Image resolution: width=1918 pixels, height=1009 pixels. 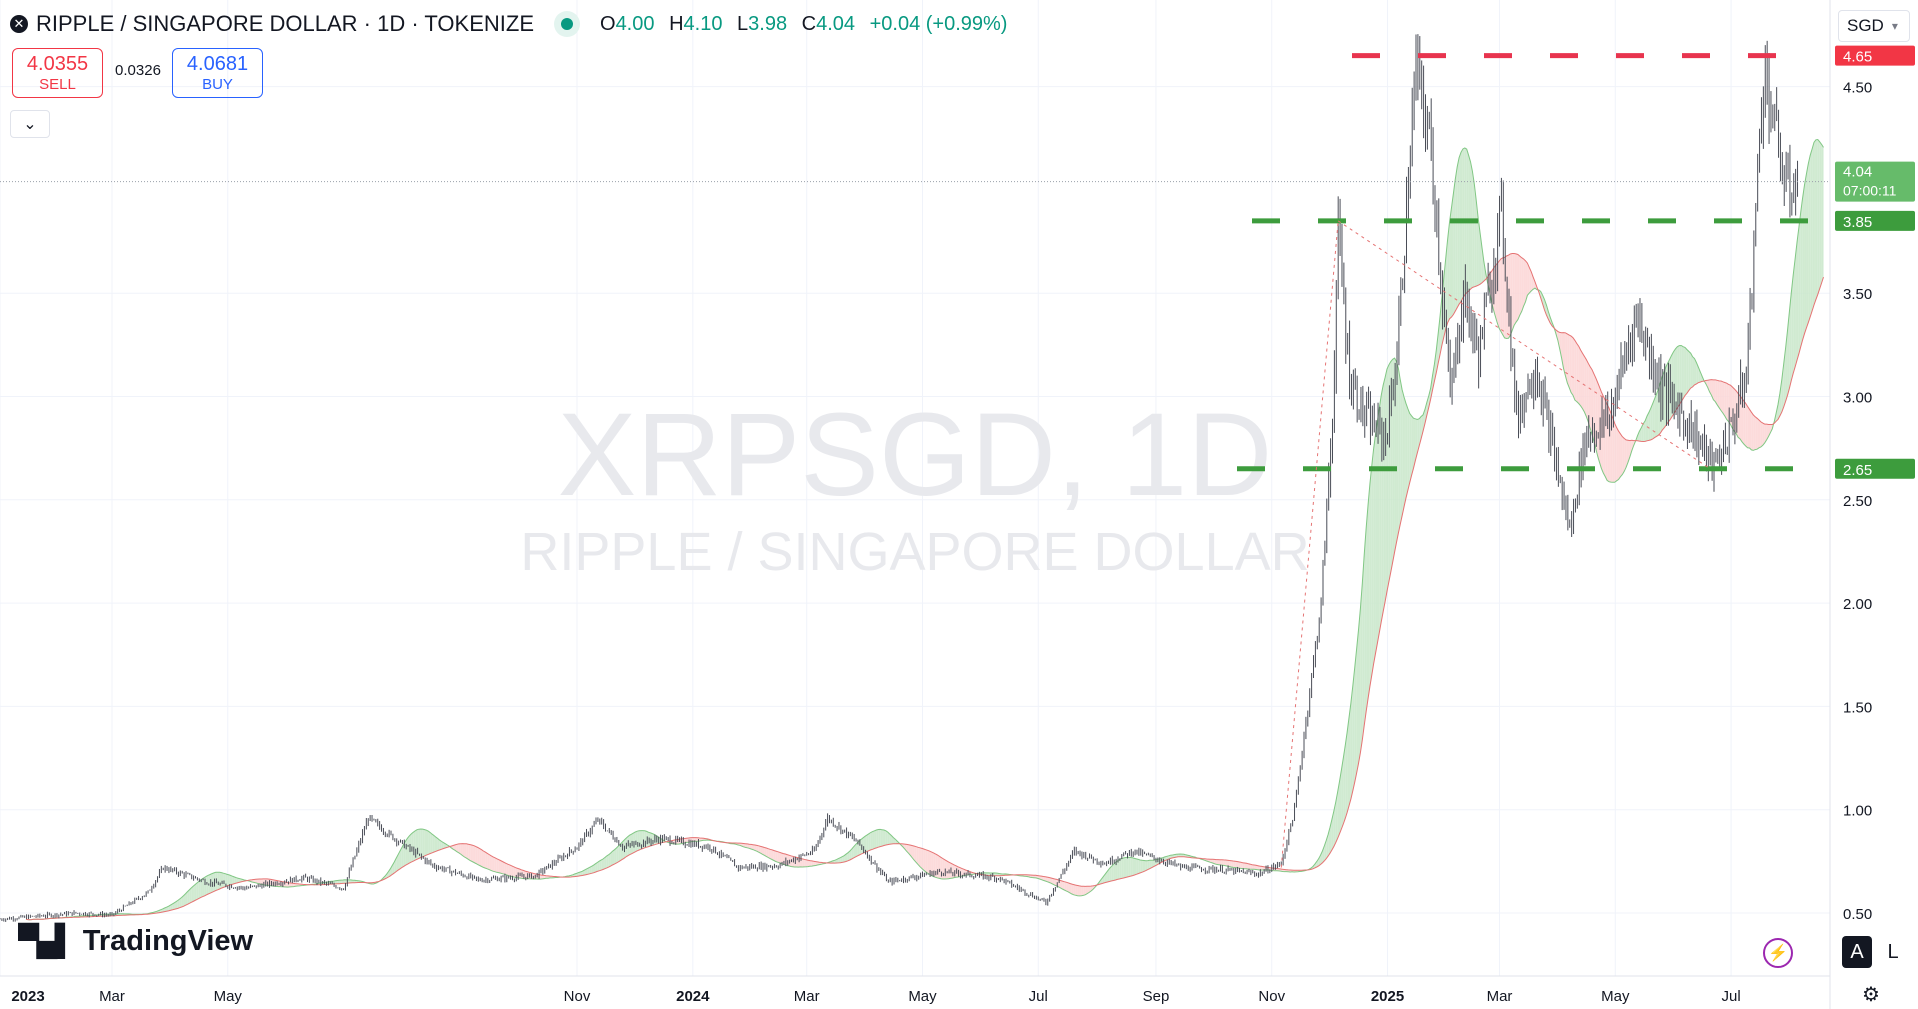 What do you see at coordinates (1857, 57) in the screenshot?
I see `resistance-price-tag: 4.65` at bounding box center [1857, 57].